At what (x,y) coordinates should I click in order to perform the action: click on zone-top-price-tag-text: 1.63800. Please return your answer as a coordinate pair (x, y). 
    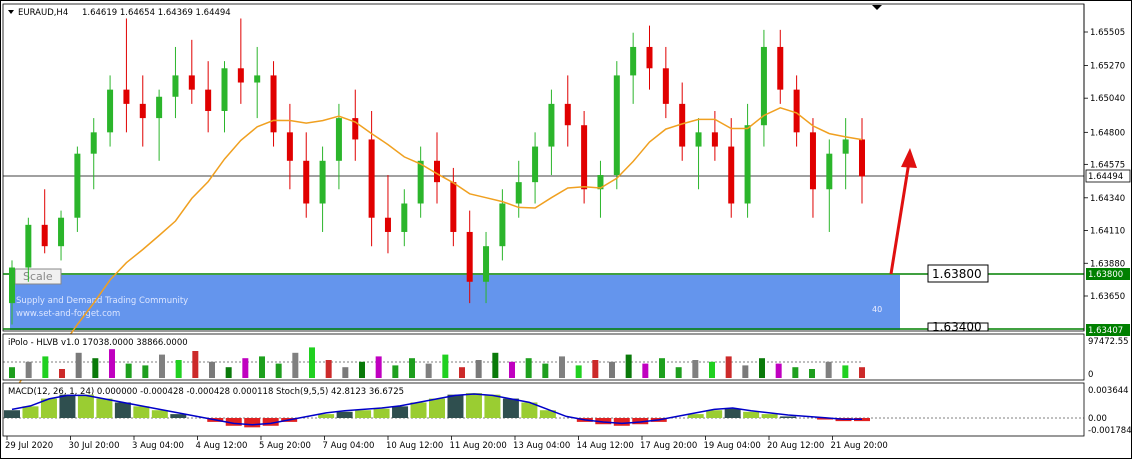
    Looking at the image, I should click on (1105, 275).